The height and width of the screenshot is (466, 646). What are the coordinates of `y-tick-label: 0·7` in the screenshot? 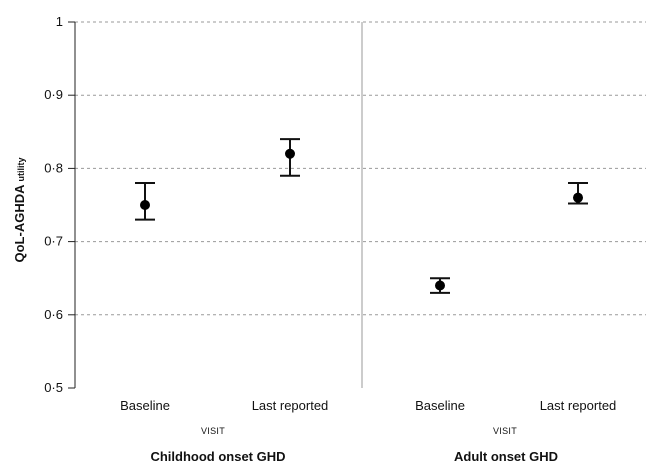 It's located at (53, 241).